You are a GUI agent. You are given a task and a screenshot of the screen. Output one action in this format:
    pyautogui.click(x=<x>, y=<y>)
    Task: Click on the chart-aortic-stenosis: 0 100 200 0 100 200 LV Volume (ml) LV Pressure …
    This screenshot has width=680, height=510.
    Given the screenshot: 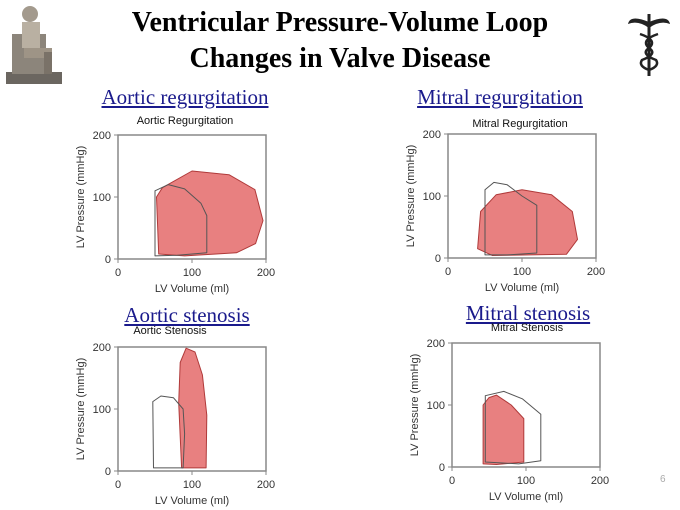 What is the action you would take?
    pyautogui.click(x=175, y=424)
    